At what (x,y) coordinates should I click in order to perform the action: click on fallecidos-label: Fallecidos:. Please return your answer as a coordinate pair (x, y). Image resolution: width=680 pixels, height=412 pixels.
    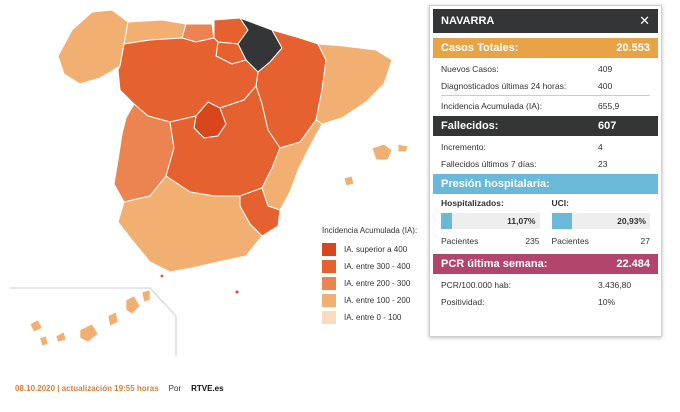
    Looking at the image, I should click on (470, 126).